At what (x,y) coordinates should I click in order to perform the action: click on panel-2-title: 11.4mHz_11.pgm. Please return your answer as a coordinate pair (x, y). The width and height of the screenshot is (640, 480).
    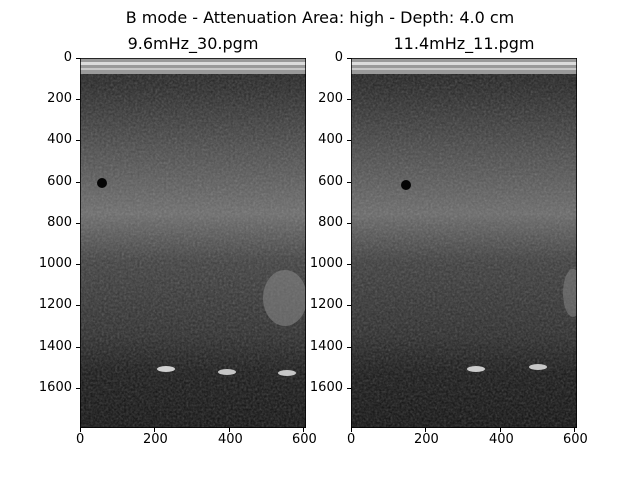
    Looking at the image, I should click on (464, 43).